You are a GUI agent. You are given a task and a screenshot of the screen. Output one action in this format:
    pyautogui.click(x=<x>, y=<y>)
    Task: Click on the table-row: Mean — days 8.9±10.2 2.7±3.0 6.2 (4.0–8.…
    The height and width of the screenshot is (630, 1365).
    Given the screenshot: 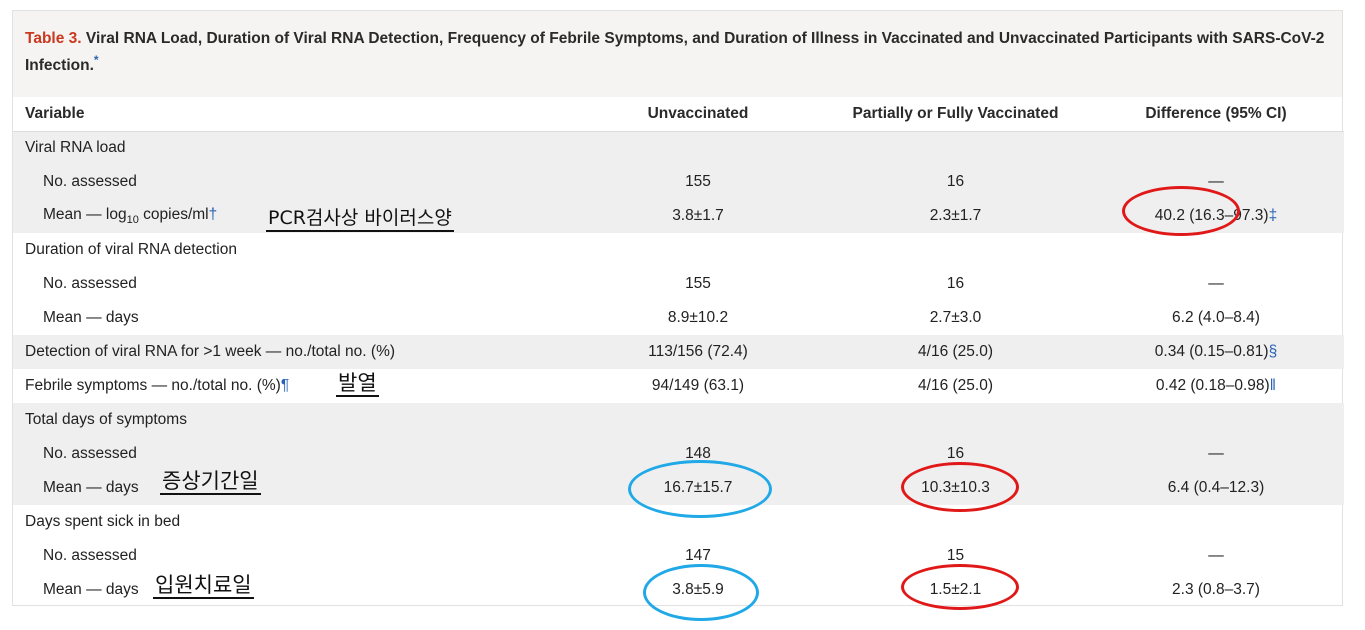 What is the action you would take?
    pyautogui.click(x=678, y=318)
    